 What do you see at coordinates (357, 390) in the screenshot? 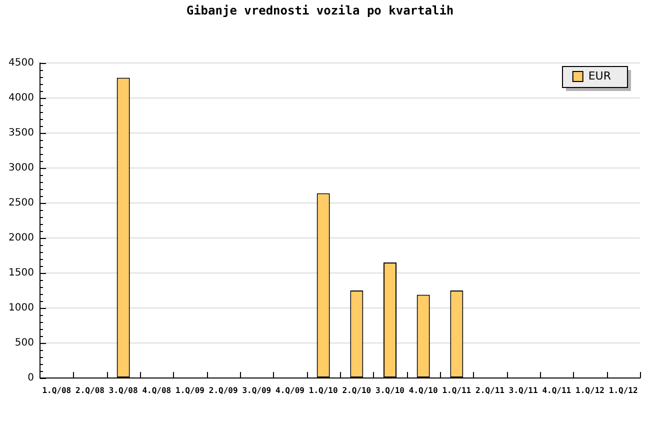
I see `x-tick-label: 2.Q/10` at bounding box center [357, 390].